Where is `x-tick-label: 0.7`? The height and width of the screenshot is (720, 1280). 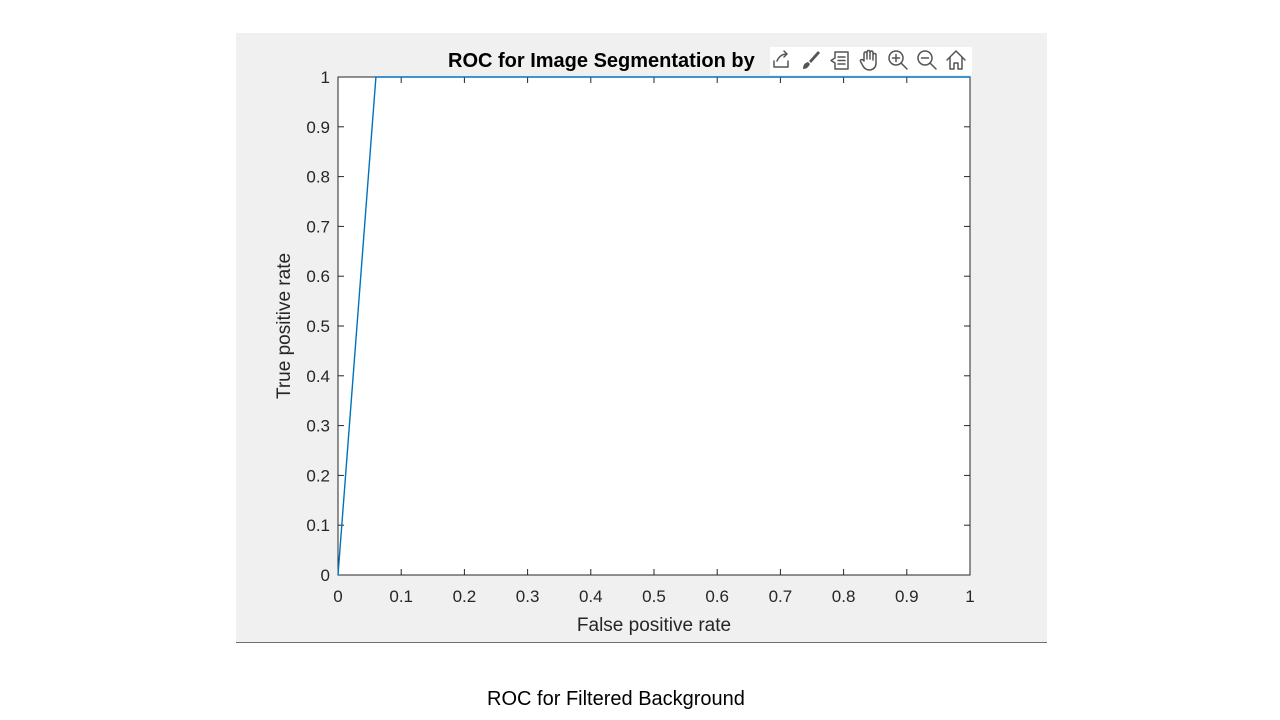 x-tick-label: 0.7 is located at coordinates (781, 596).